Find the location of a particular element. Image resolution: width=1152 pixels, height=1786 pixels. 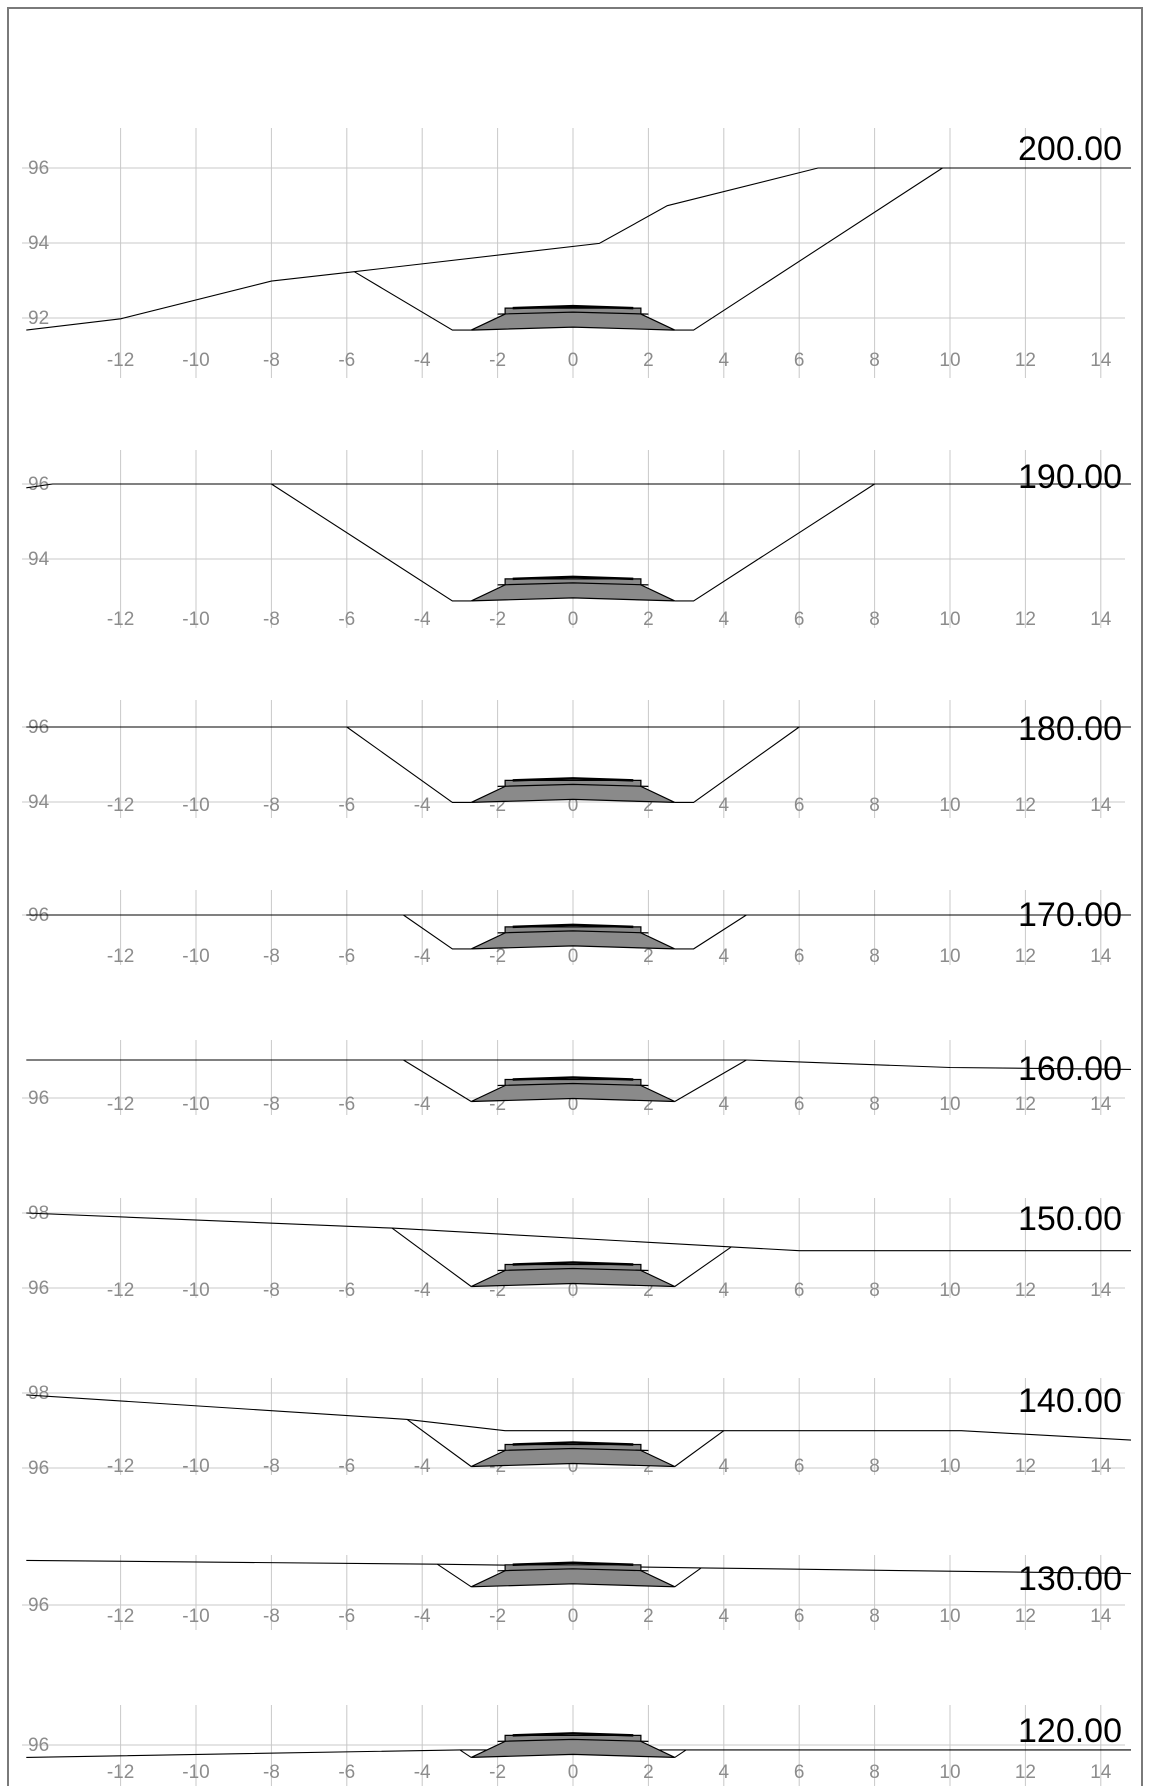

station-label: 180.00 is located at coordinates (1070, 729).